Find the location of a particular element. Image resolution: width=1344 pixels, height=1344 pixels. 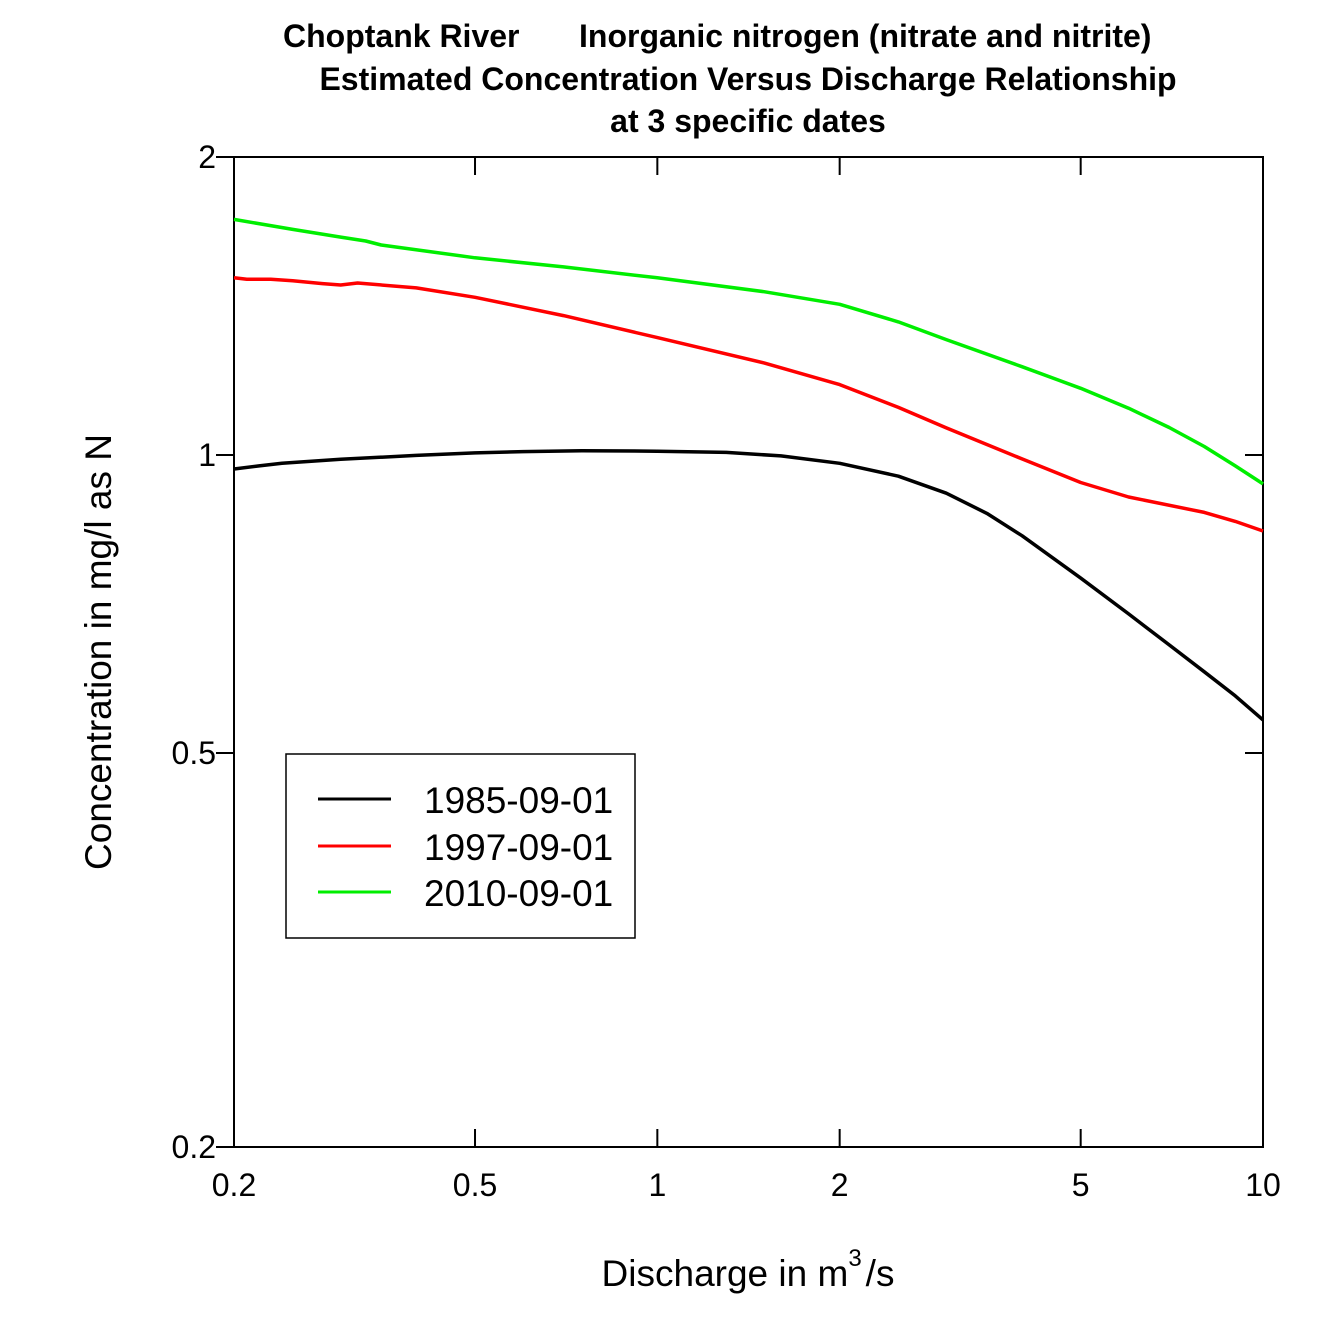

title-river: Choptank River is located at coordinates (401, 36).